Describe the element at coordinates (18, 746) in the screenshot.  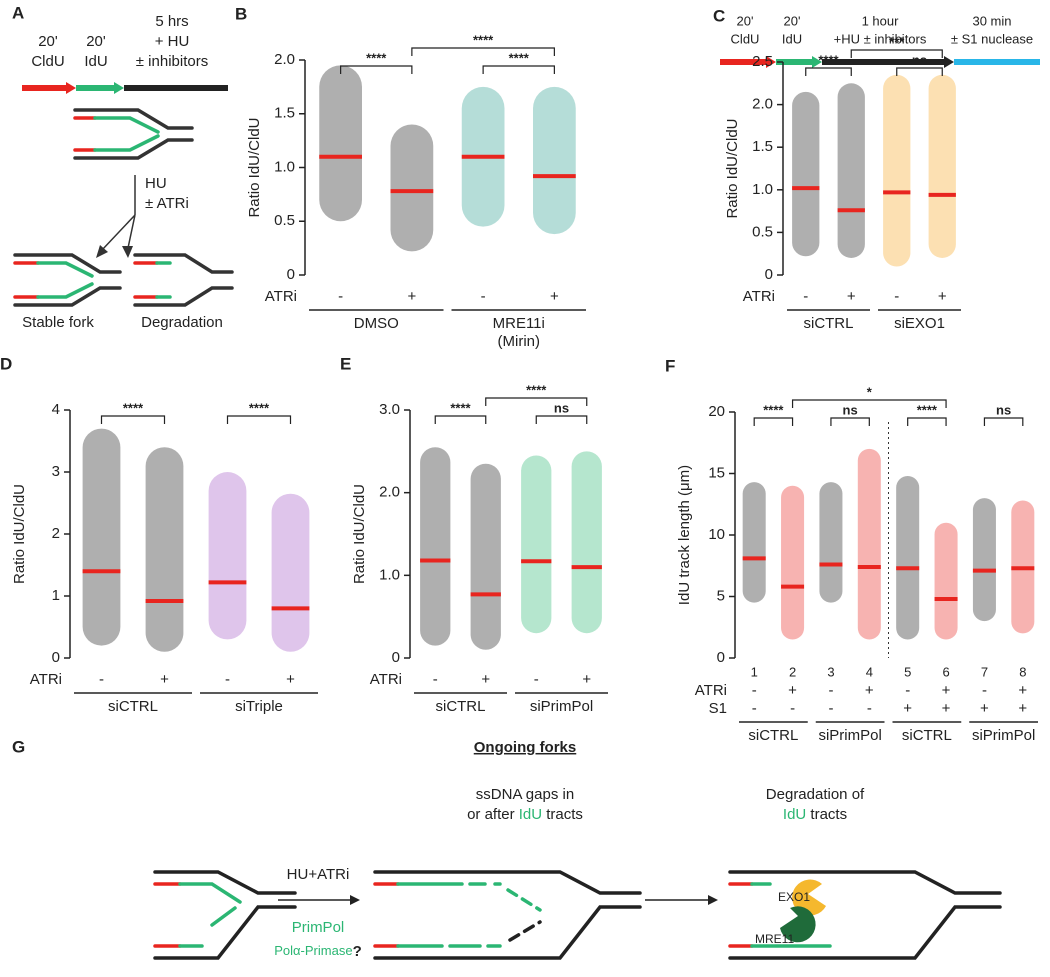
I see `panel-letter: G` at that location.